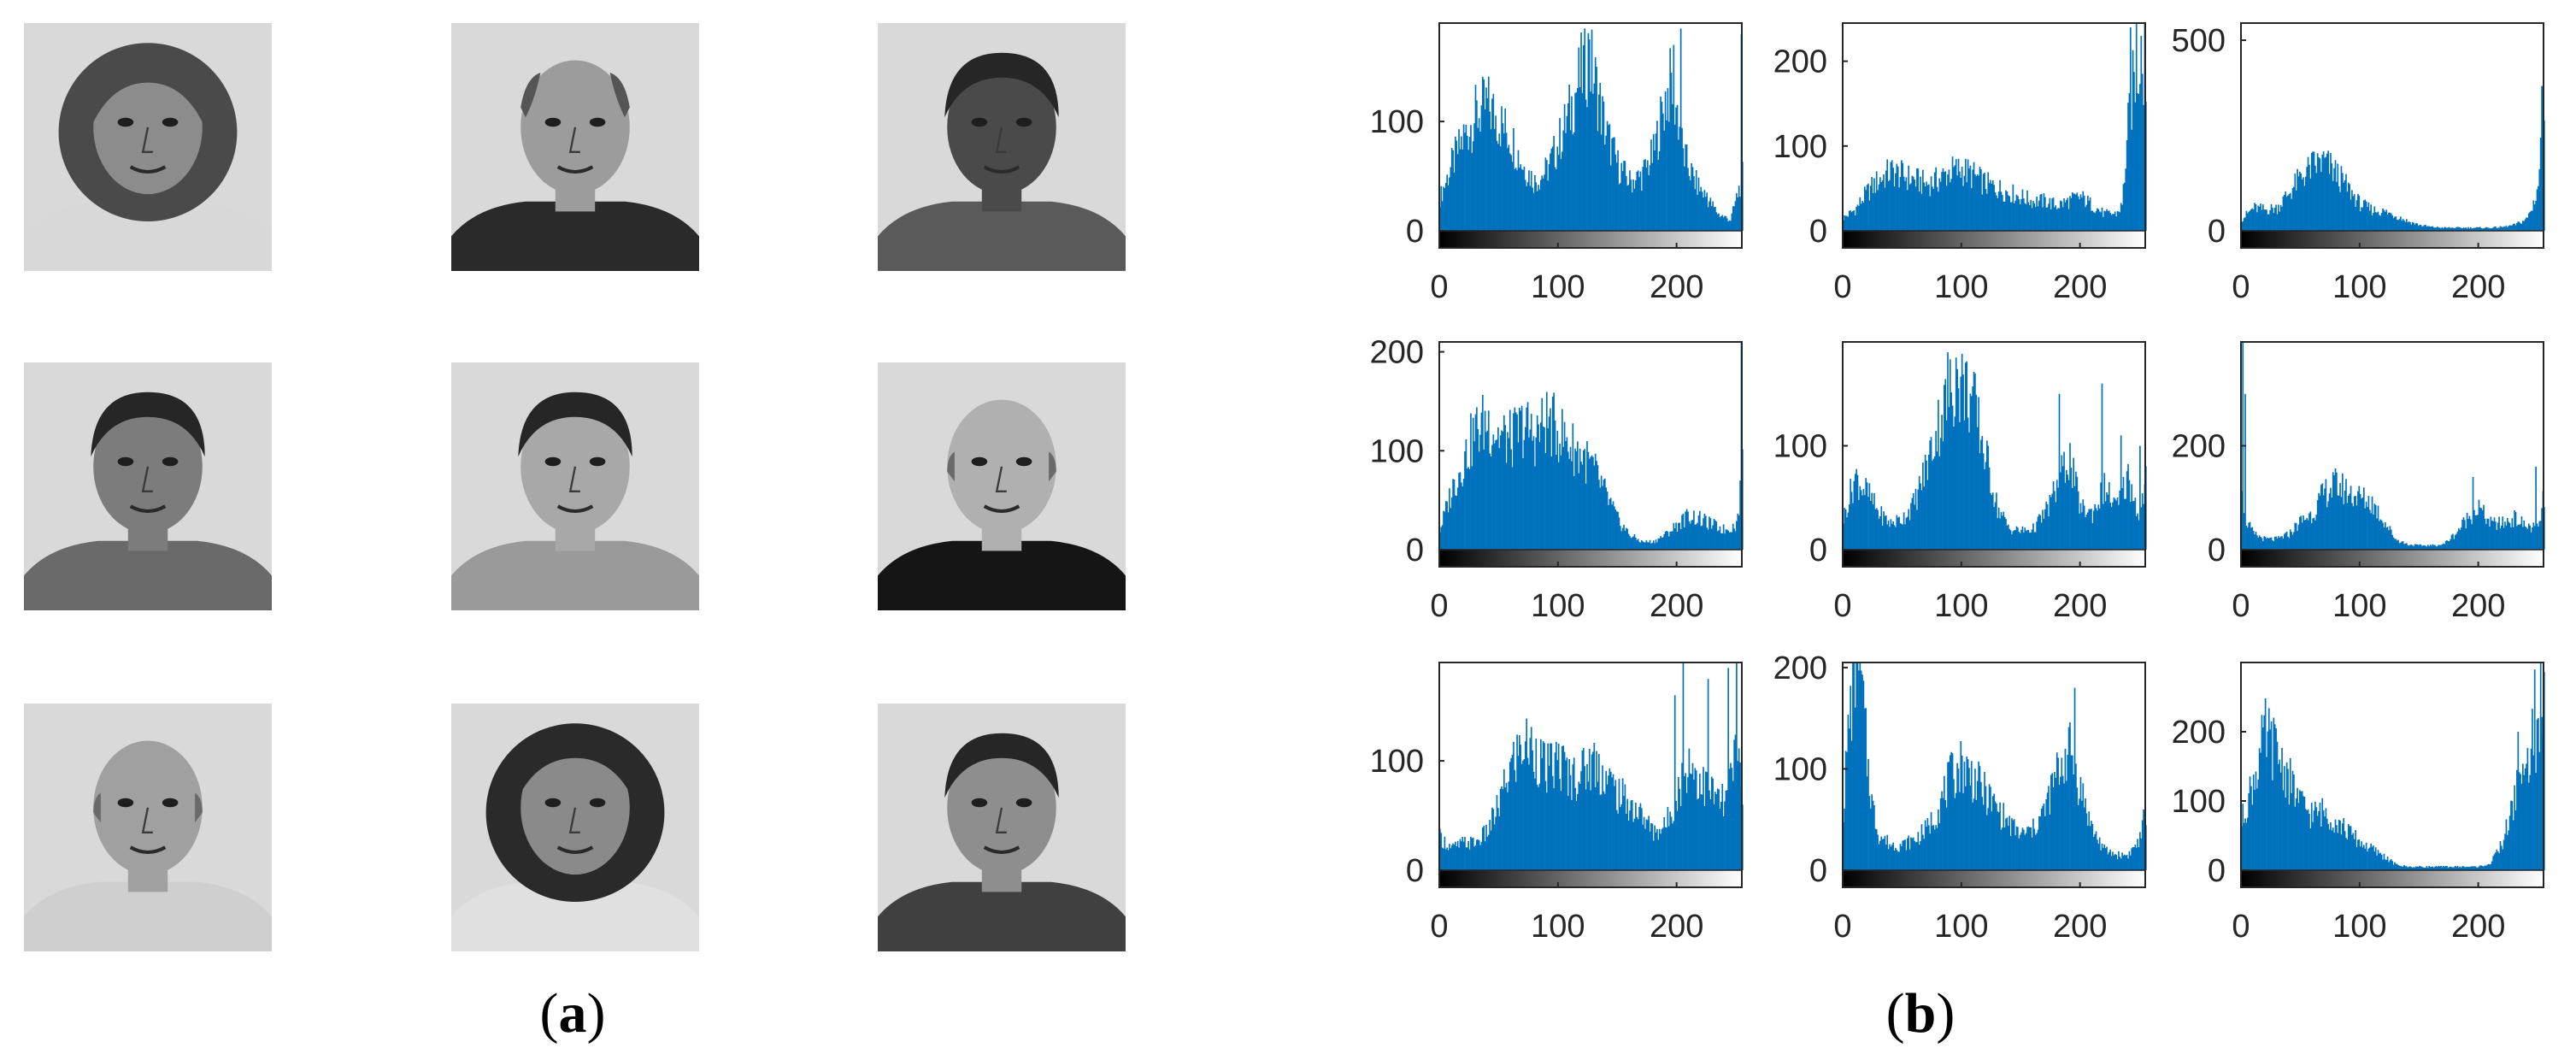  What do you see at coordinates (1800, 769) in the screenshot?
I see `y-tick-label: 100` at bounding box center [1800, 769].